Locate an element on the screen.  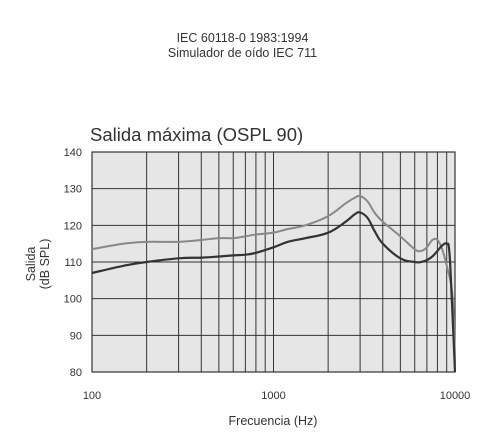
y-axis-label-line-1: Salida is located at coordinates (31, 264).